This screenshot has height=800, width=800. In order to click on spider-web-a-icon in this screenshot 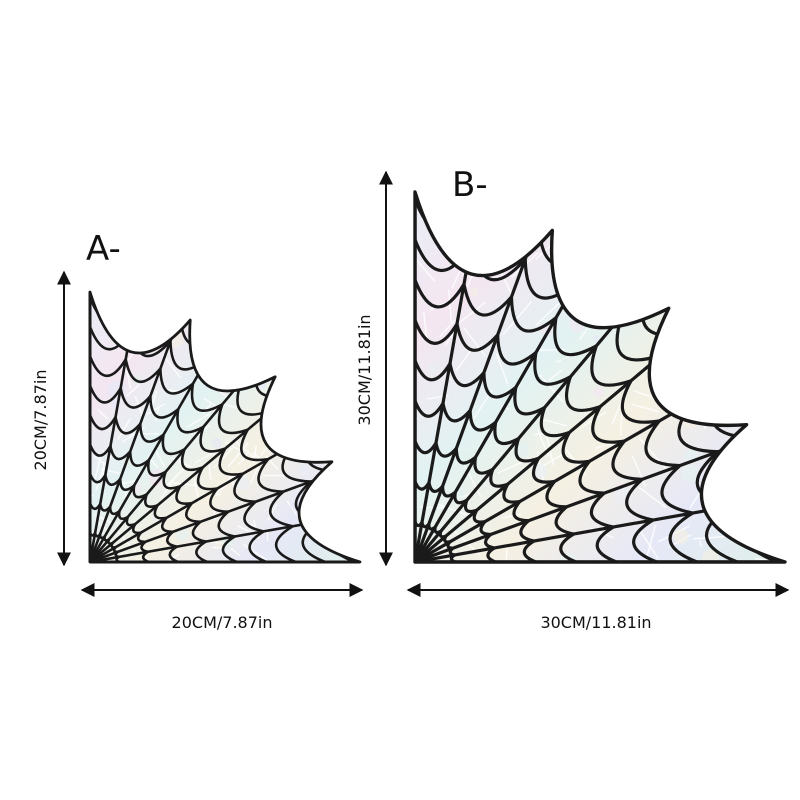, I will do `click(225, 427)`.